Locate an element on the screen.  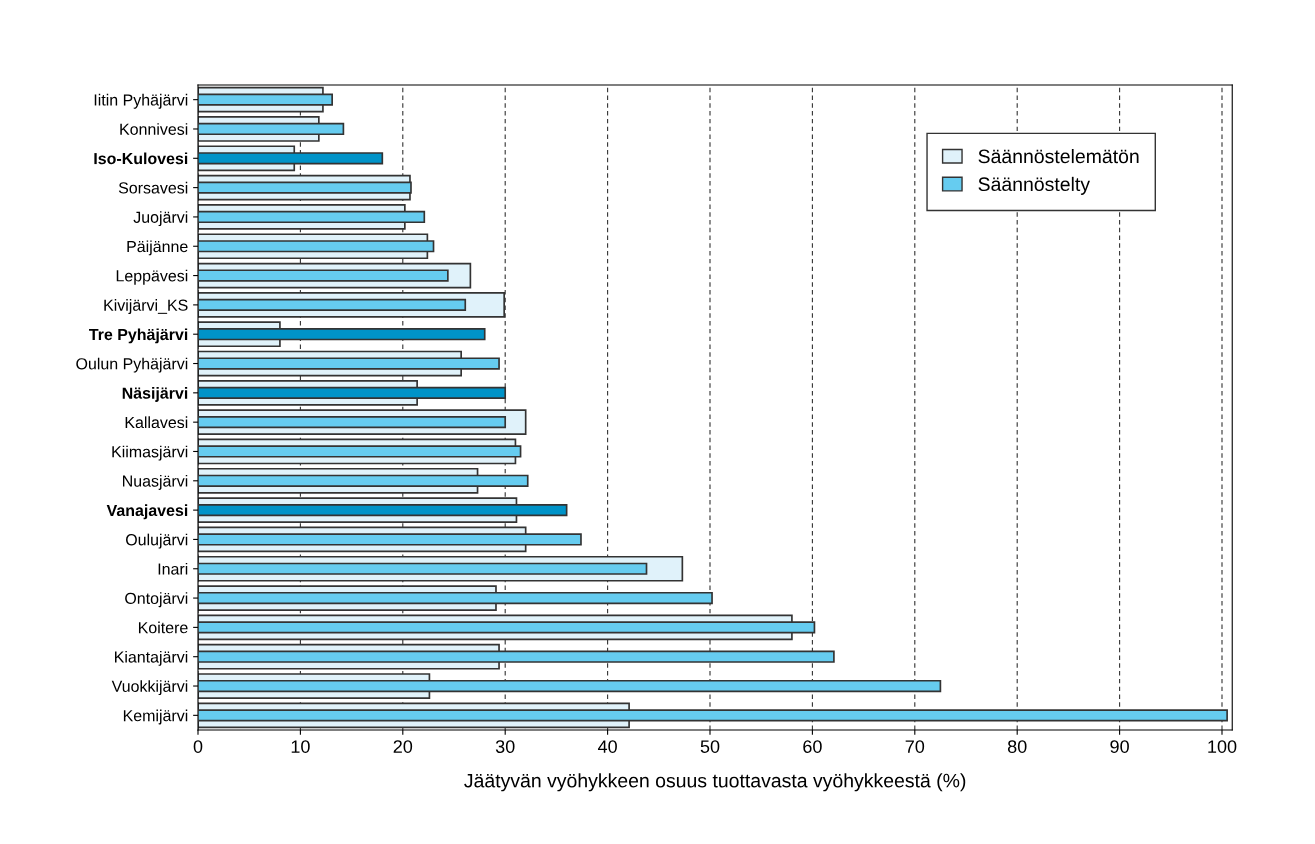
y-tick-label: Tre Pyhäjärvi is located at coordinates (138, 336).